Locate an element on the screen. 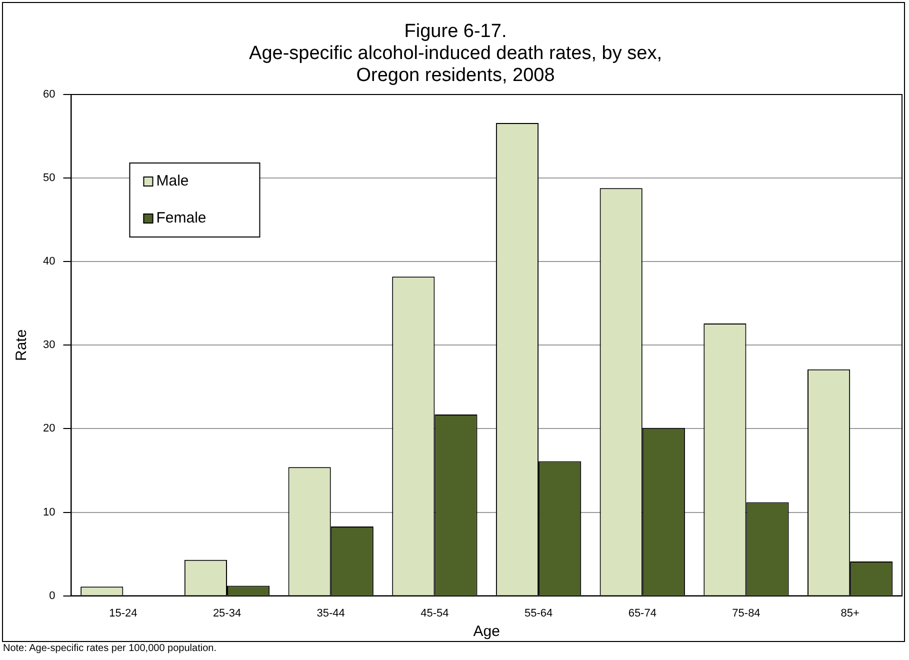 This screenshot has width=909, height=660. x-tick-label: 15-24 is located at coordinates (123, 613).